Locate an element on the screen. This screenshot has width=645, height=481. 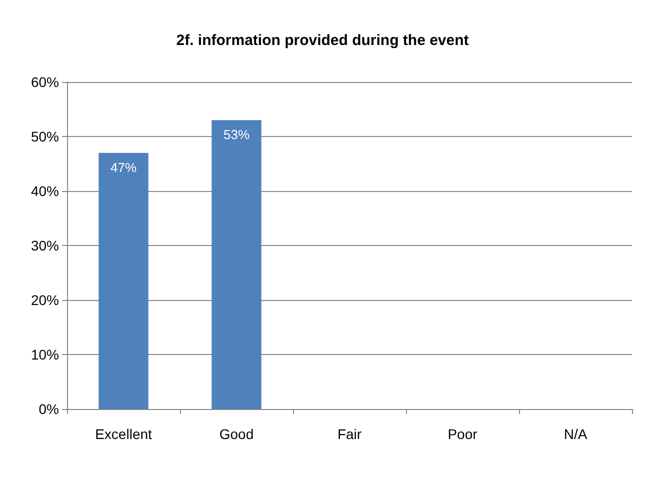
chart-title: 2f. information provided during the event is located at coordinates (322, 40).